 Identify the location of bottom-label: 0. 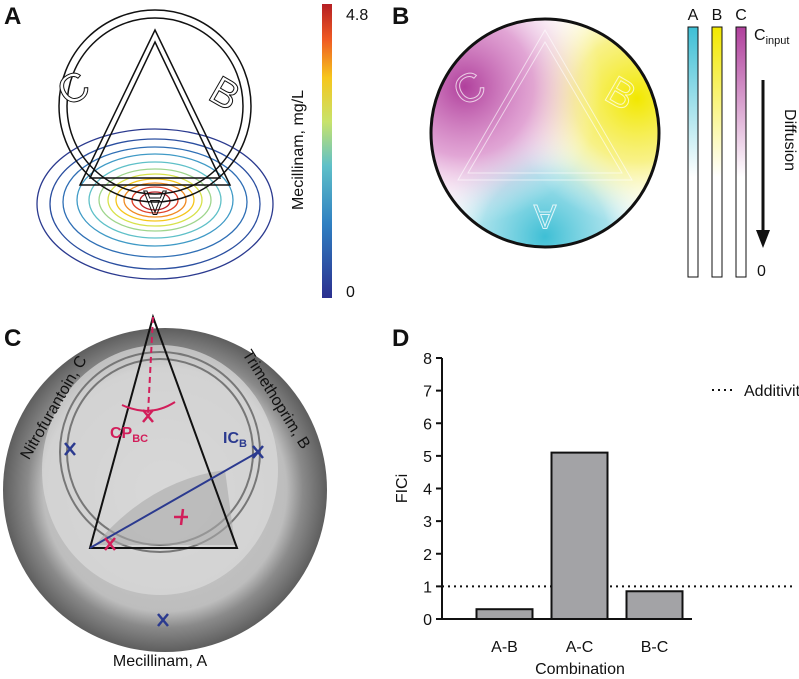
(761, 271).